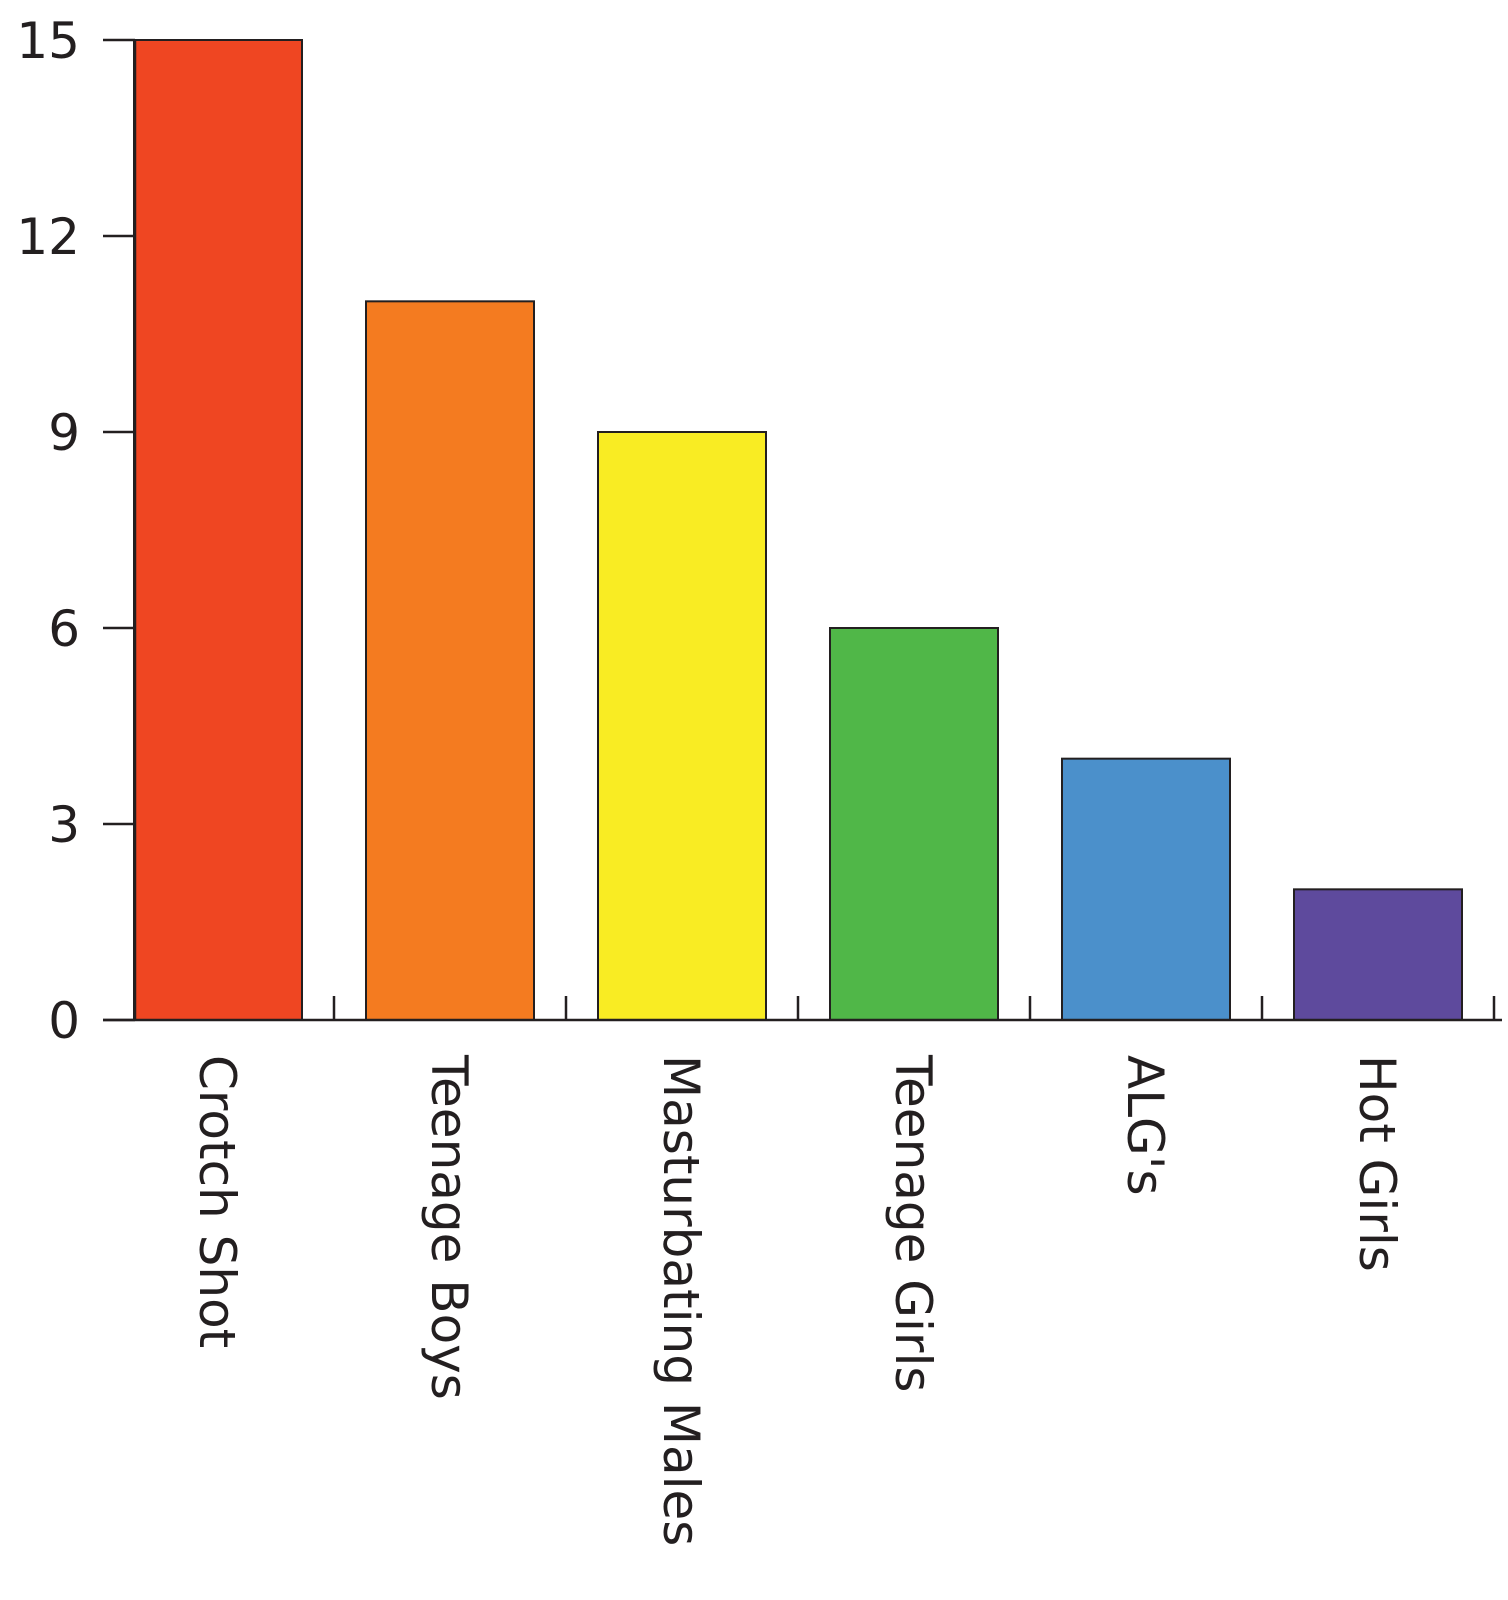 The height and width of the screenshot is (1600, 1508). Describe the element at coordinates (1377, 1163) in the screenshot. I see `x-category-label-hot-girls: Hot Girls` at that location.